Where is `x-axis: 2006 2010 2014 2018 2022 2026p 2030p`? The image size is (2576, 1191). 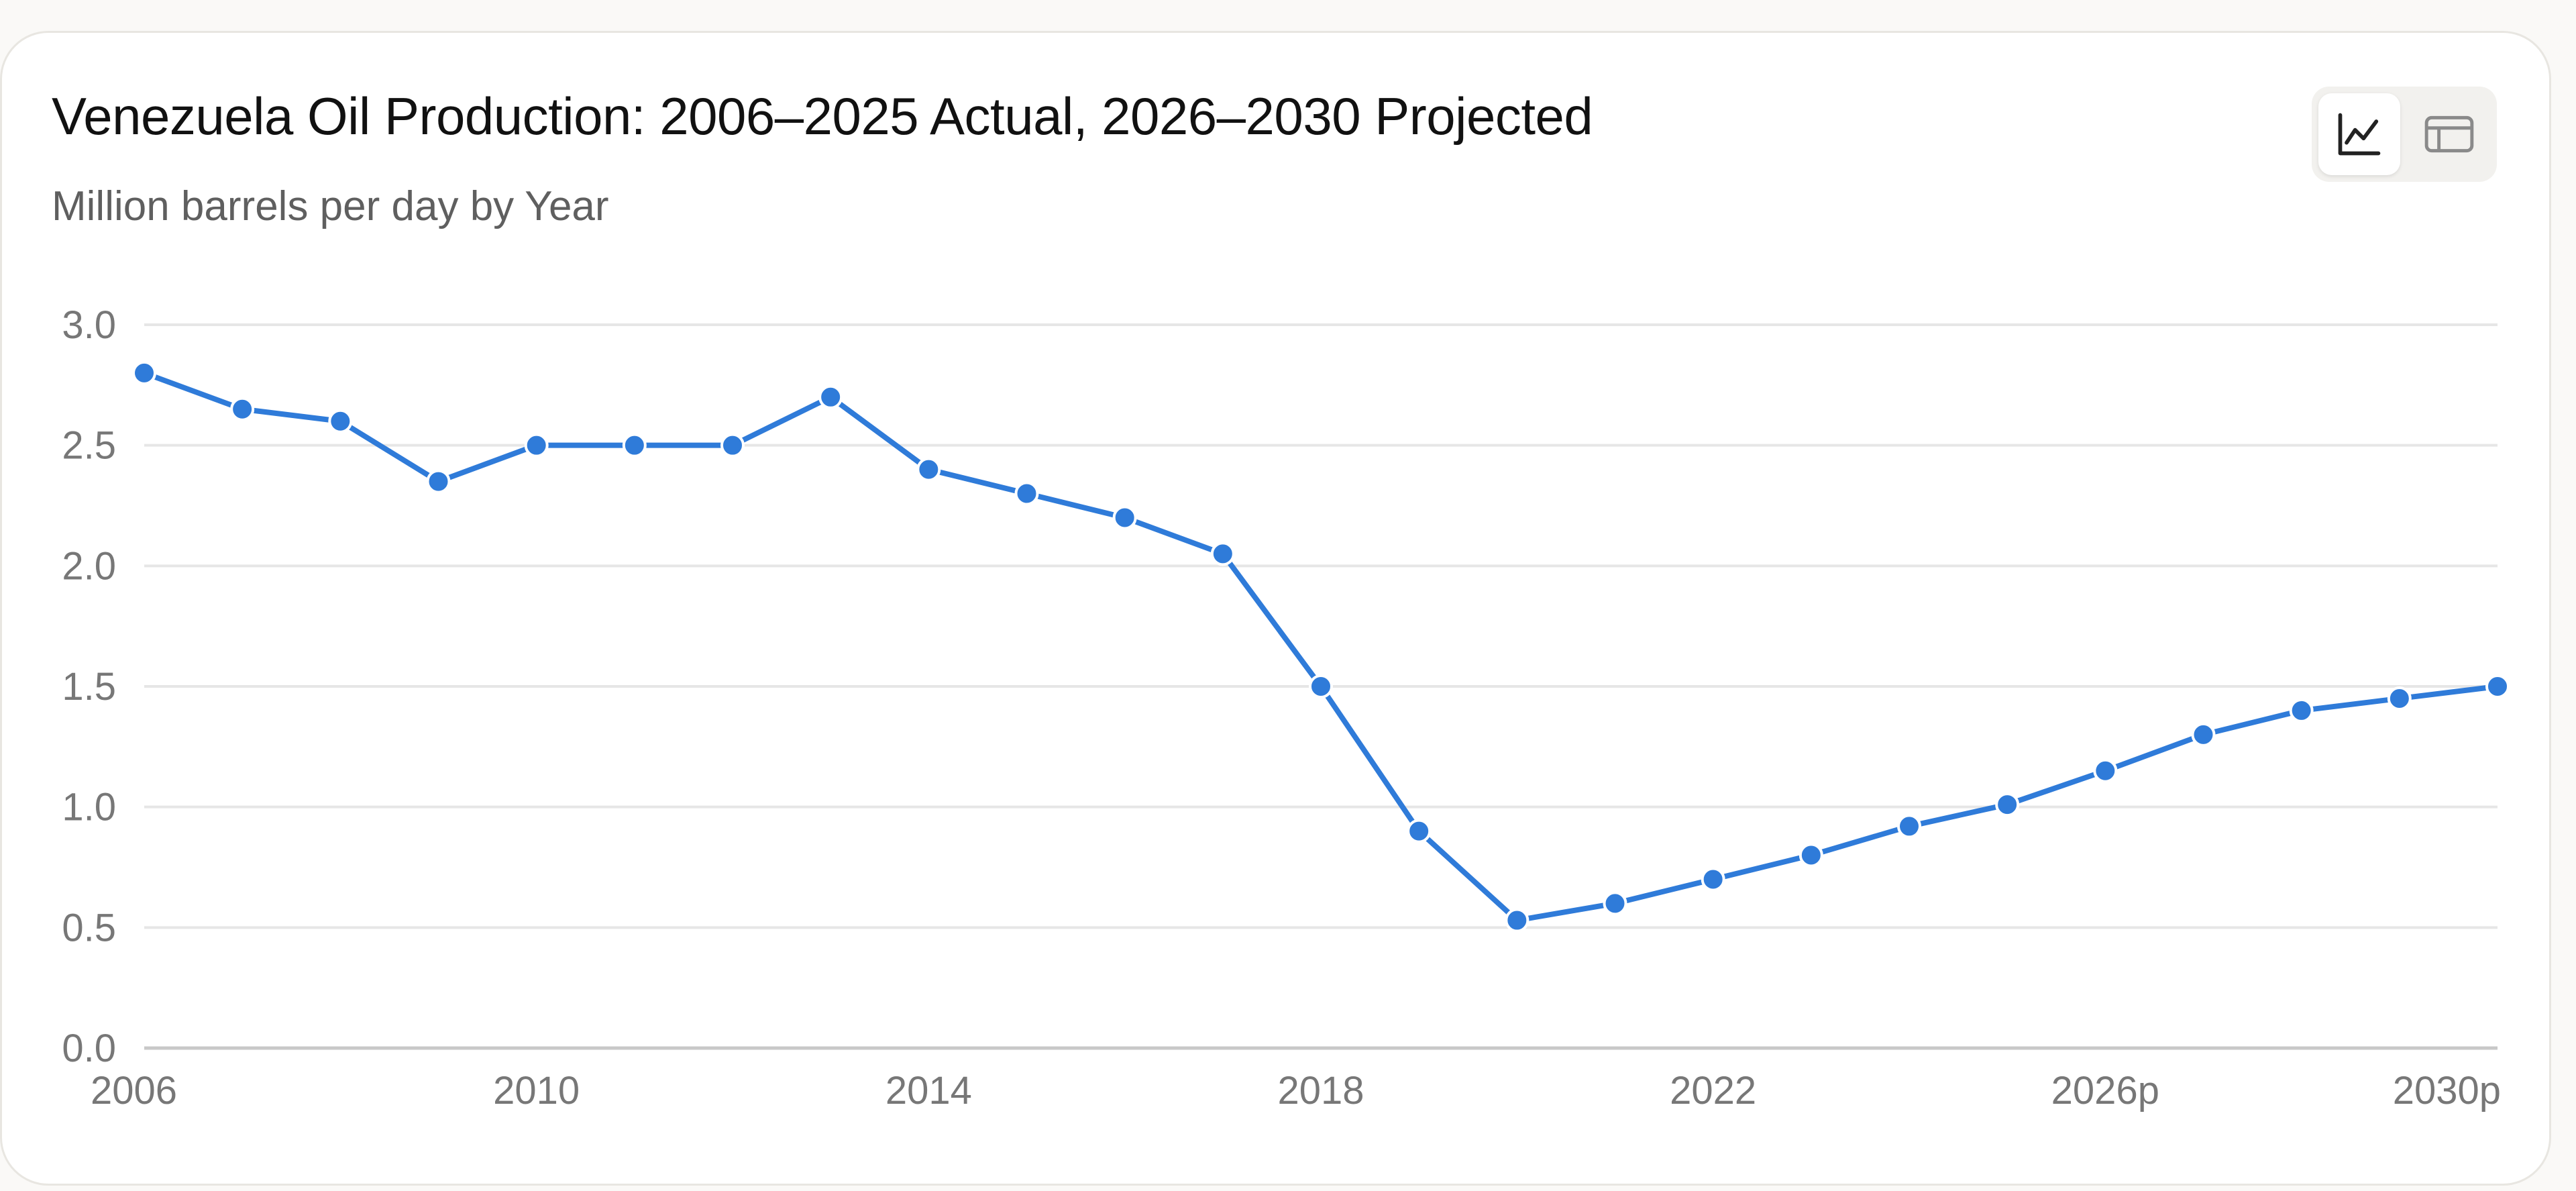 x-axis: 2006 2010 2014 2018 2022 2026p 2030p is located at coordinates (1296, 1090).